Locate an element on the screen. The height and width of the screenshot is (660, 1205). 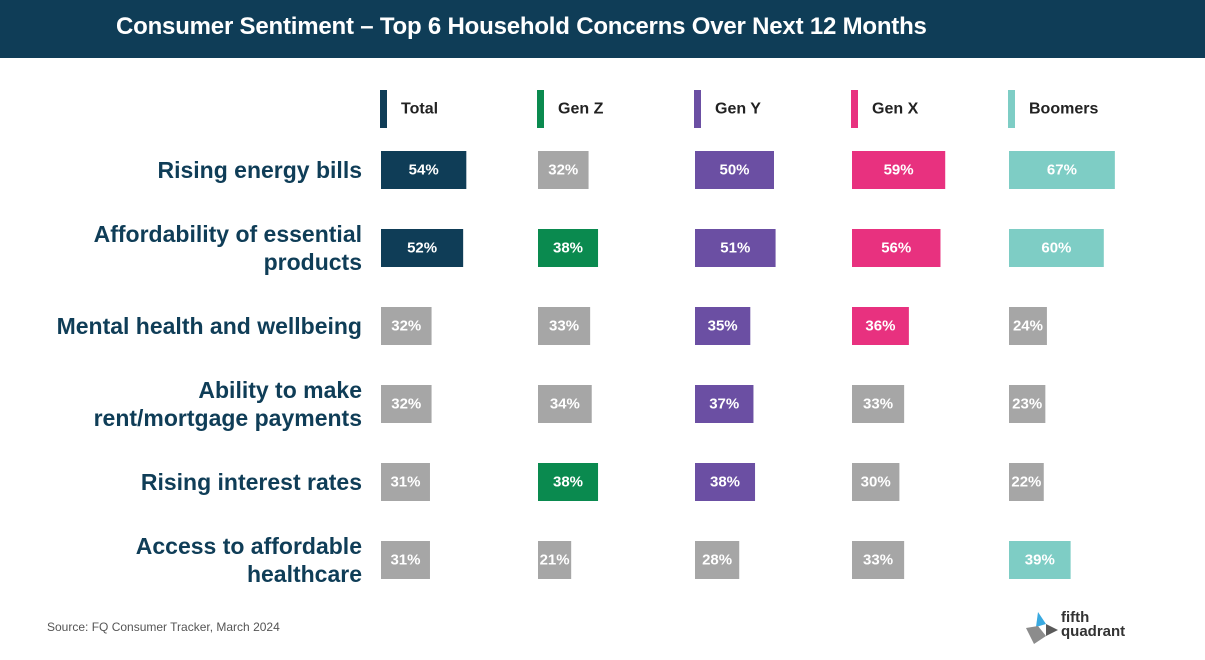
bar-value-label: 30% is located at coordinates (876, 482).